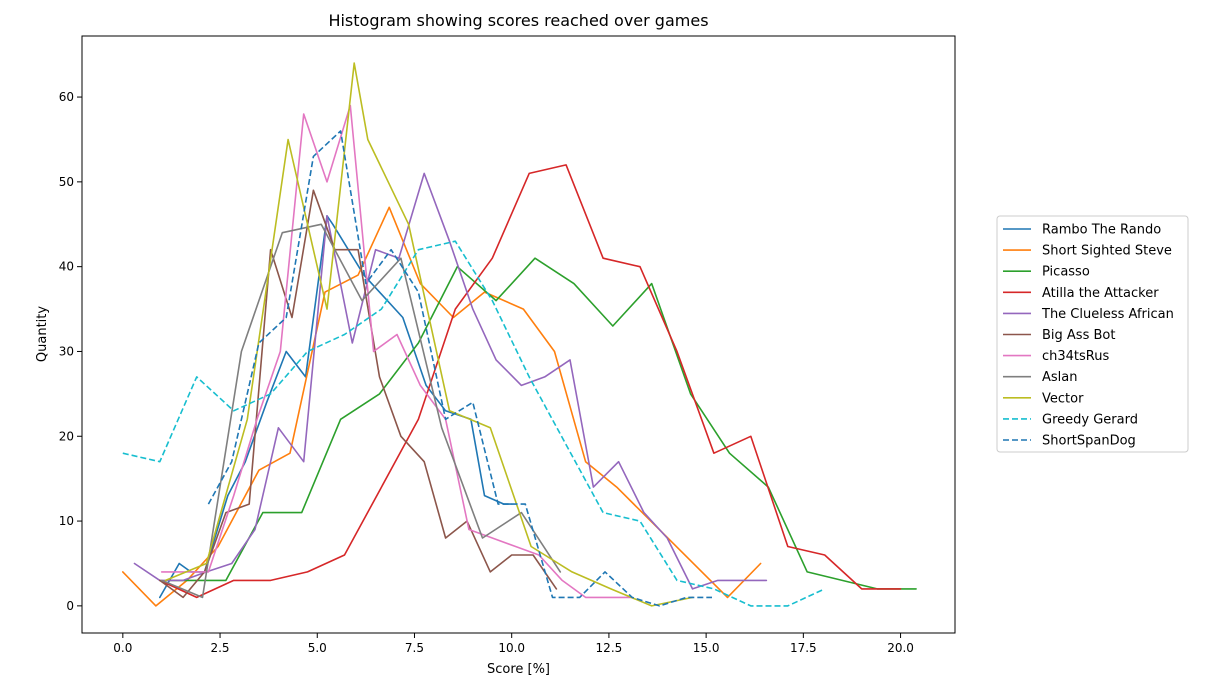  What do you see at coordinates (66, 521) in the screenshot?
I see `y-tick-label: 10` at bounding box center [66, 521].